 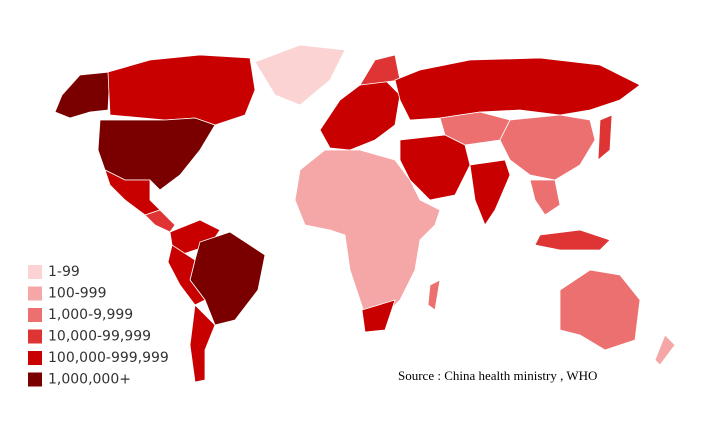 What do you see at coordinates (300, 75) in the screenshot?
I see `greenland` at bounding box center [300, 75].